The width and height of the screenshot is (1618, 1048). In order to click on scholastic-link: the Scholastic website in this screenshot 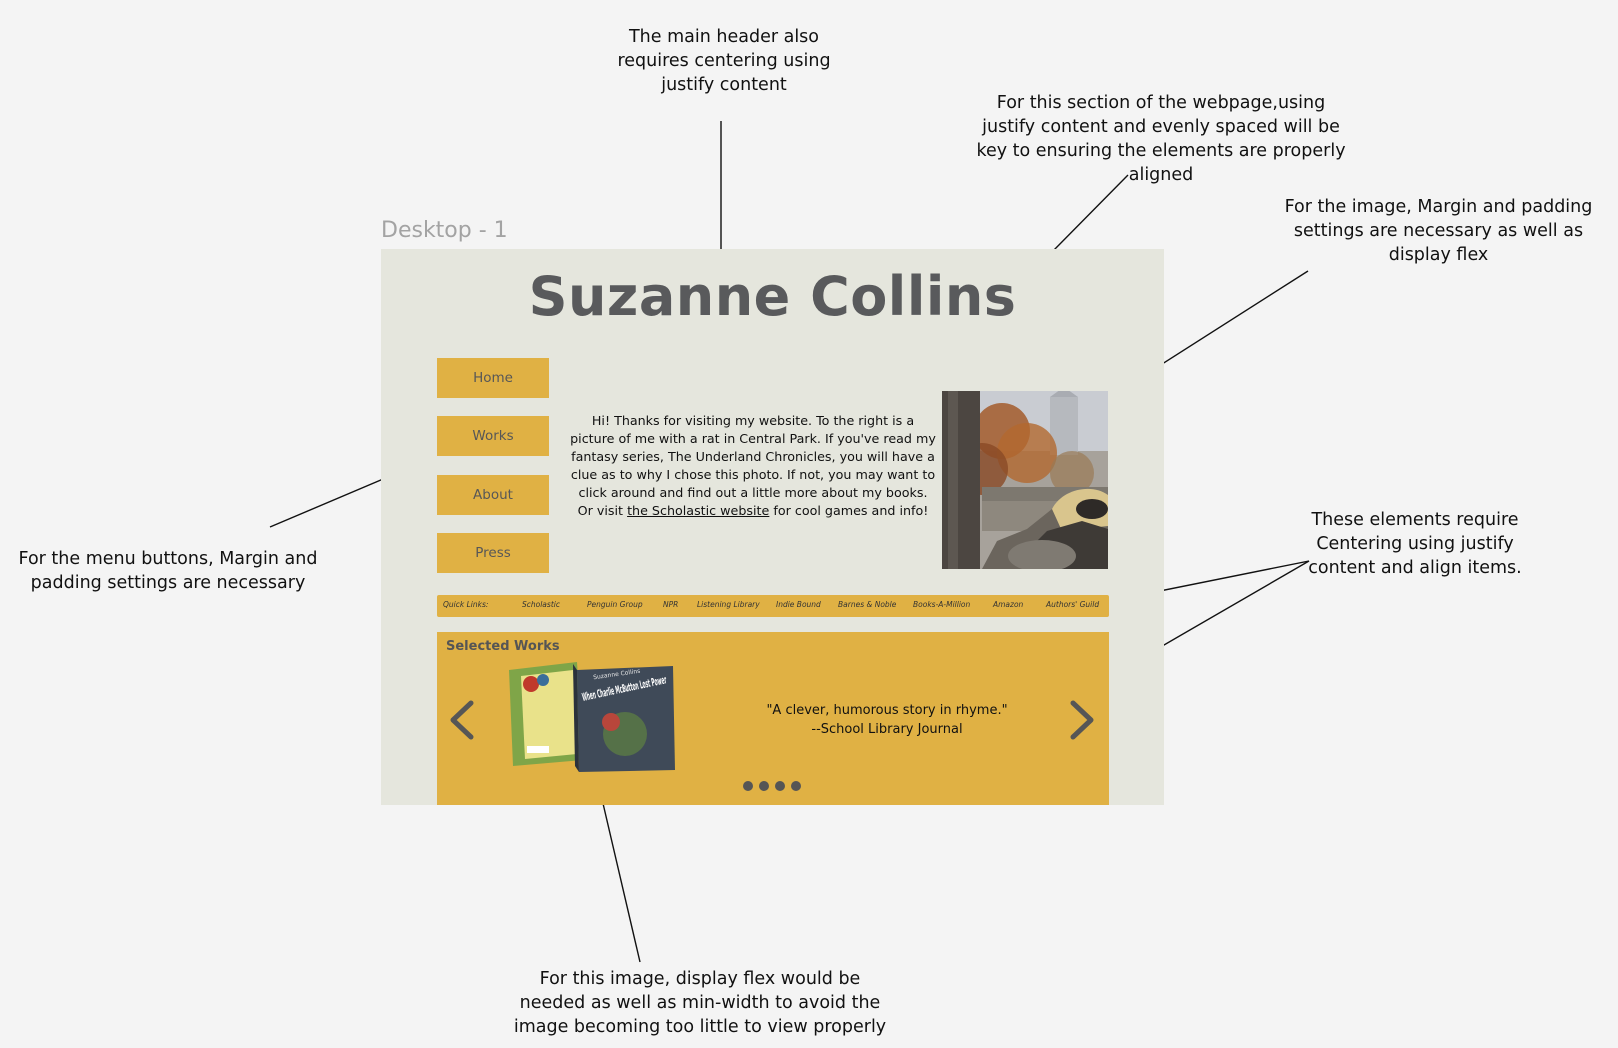, I will do `click(698, 510)`.